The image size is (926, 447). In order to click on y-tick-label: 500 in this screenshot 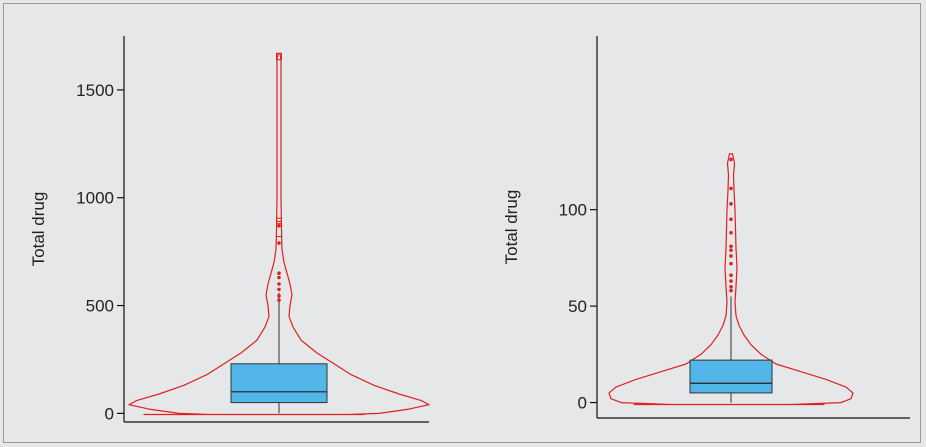, I will do `click(100, 306)`.